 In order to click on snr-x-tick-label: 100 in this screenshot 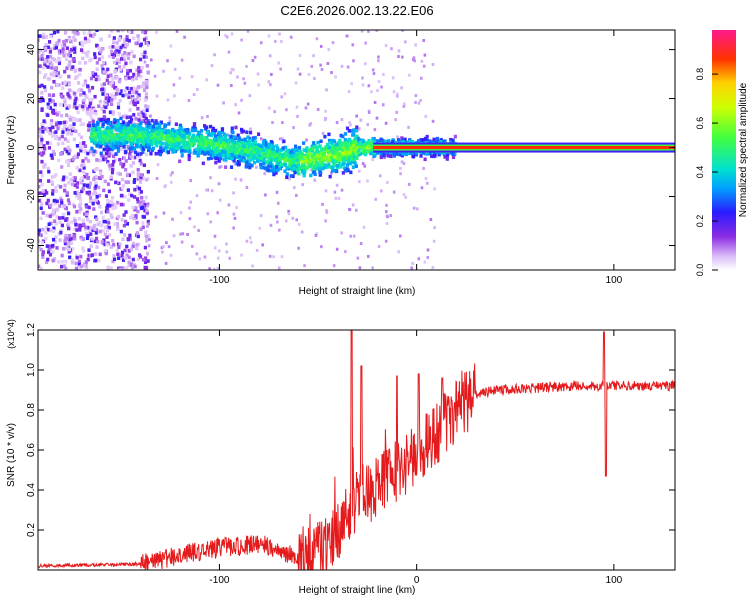, I will do `click(614, 580)`.